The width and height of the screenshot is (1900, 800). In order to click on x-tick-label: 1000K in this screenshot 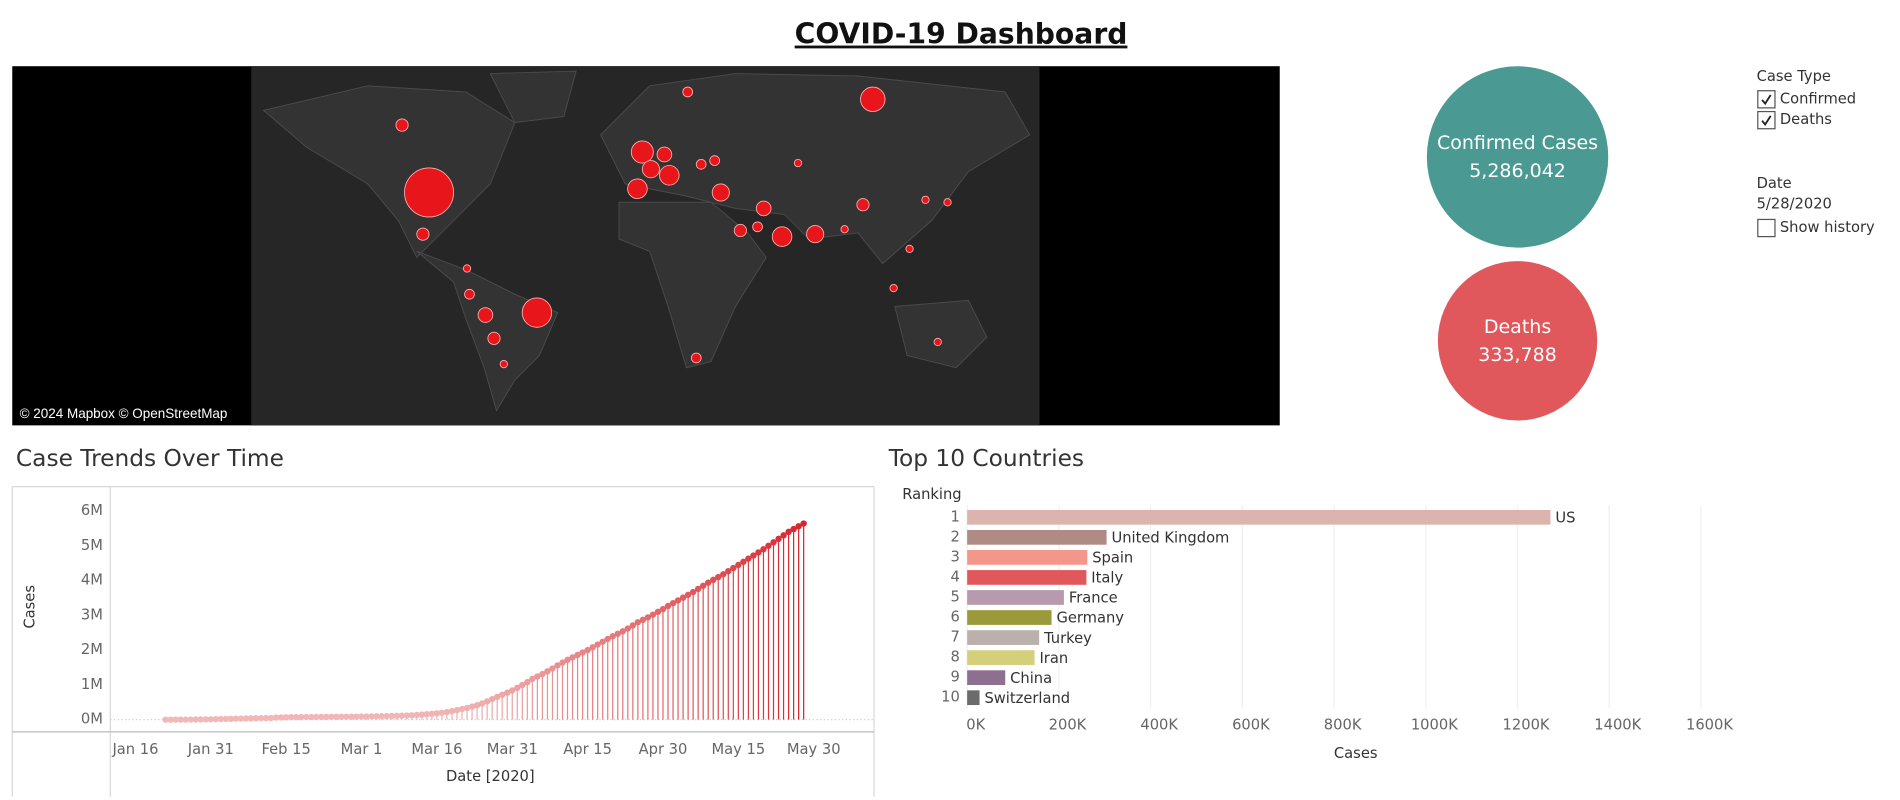, I will do `click(1434, 725)`.